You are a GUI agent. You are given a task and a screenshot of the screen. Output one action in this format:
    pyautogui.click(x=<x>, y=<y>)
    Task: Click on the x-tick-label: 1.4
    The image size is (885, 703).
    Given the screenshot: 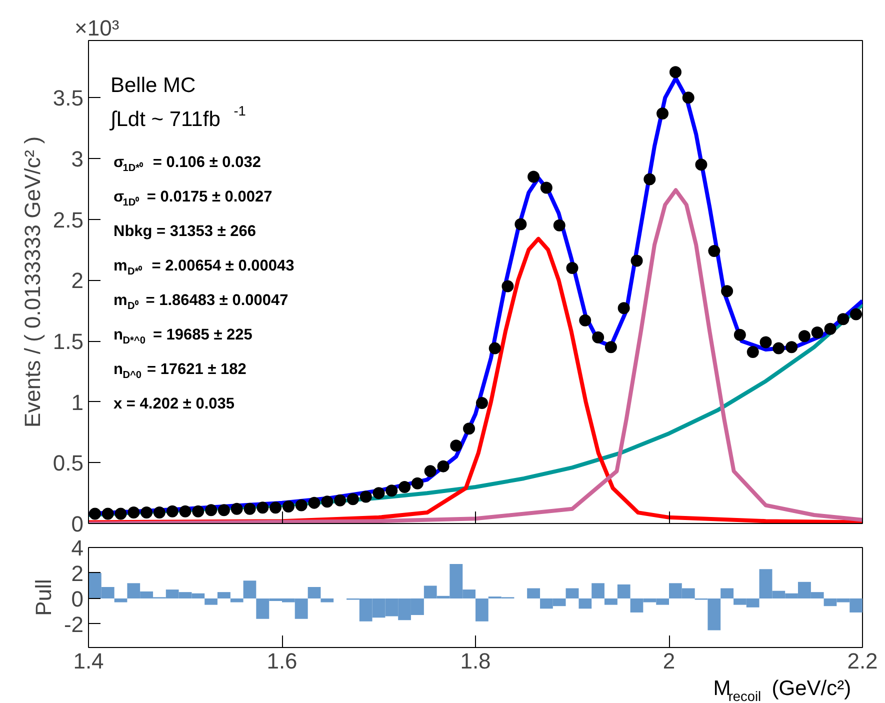 What is the action you would take?
    pyautogui.click(x=88, y=661)
    